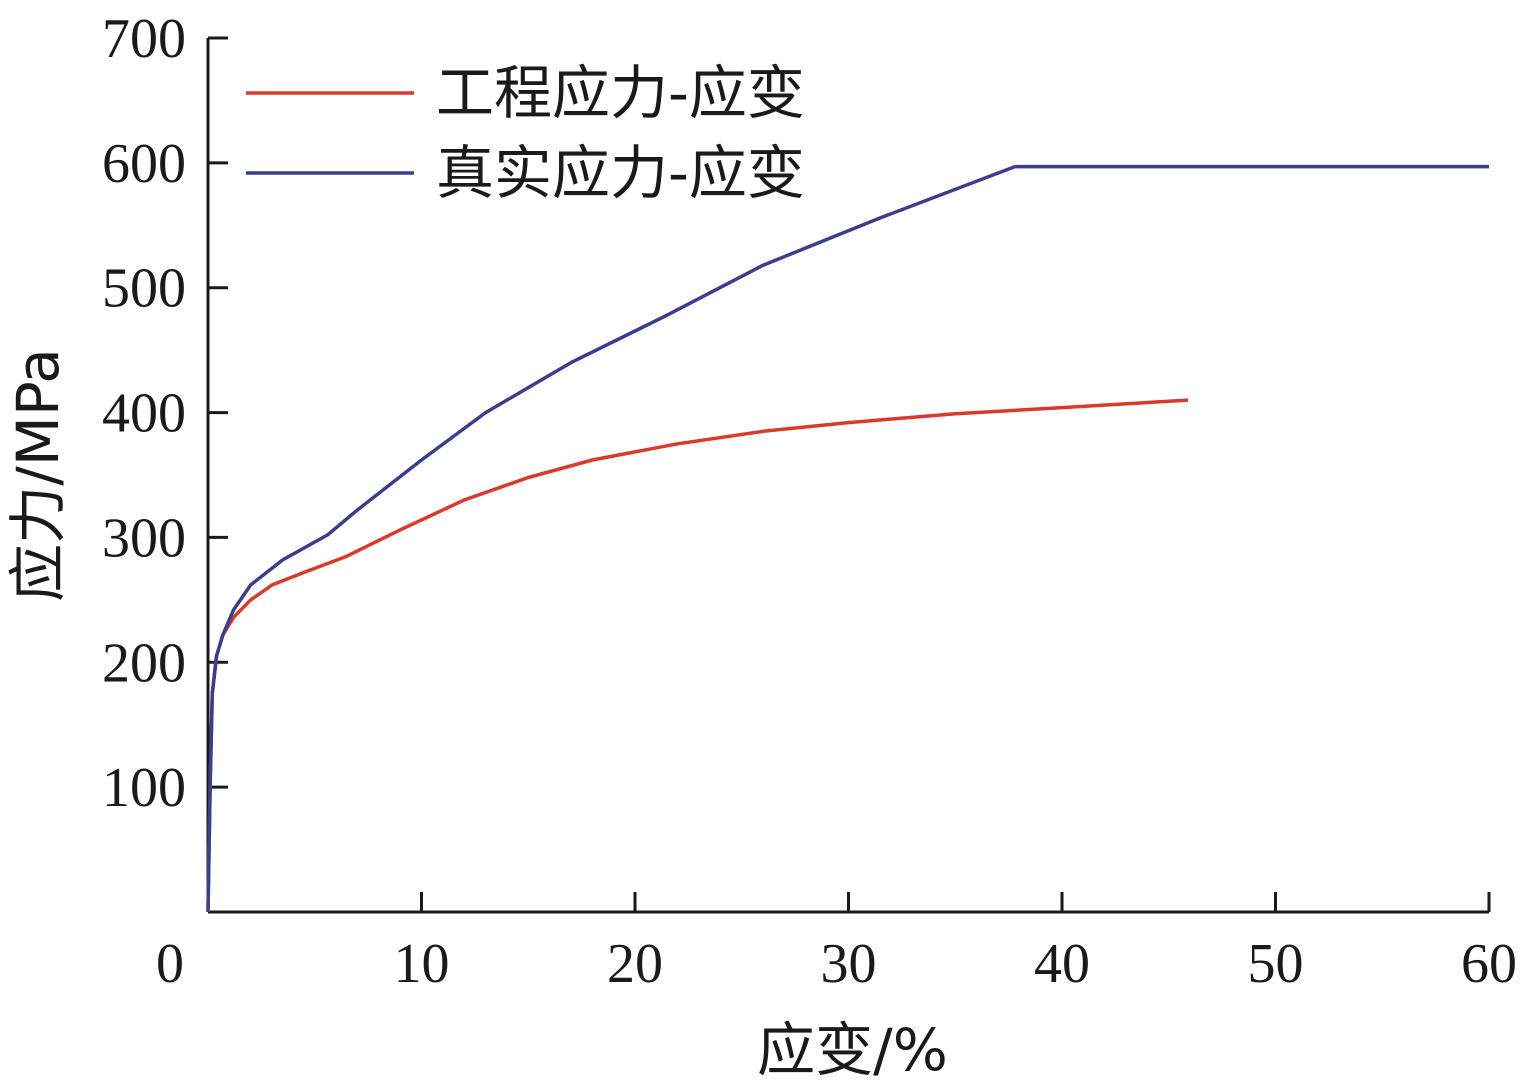 The image size is (1523, 1090). What do you see at coordinates (635, 964) in the screenshot?
I see `x-tick-label: 20` at bounding box center [635, 964].